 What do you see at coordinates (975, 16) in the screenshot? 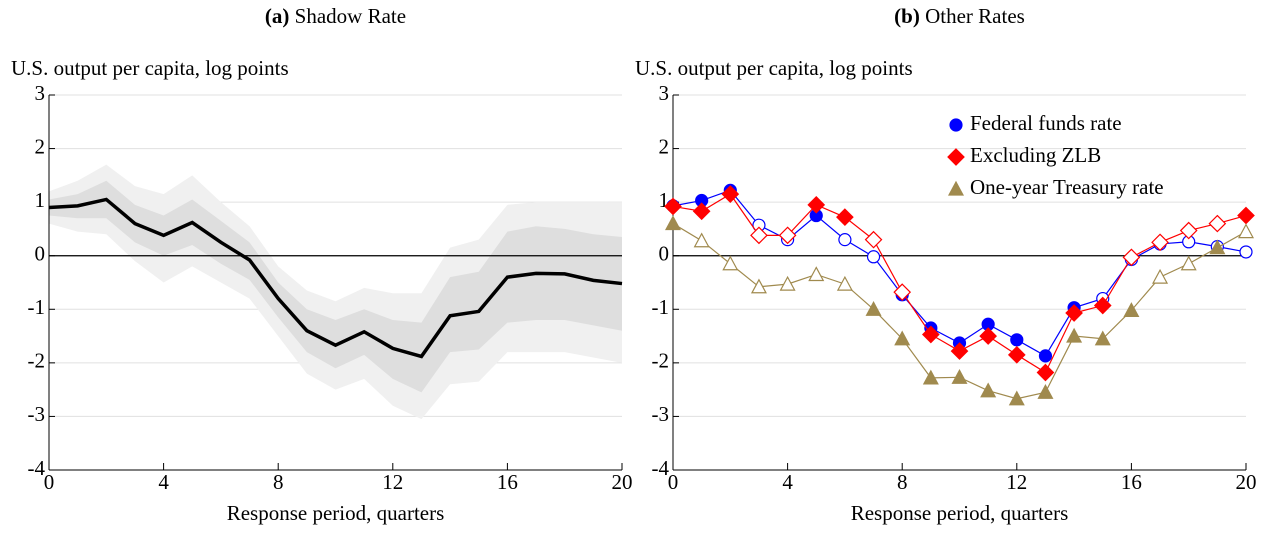
I see `panel-title-text: Other Rates` at bounding box center [975, 16].